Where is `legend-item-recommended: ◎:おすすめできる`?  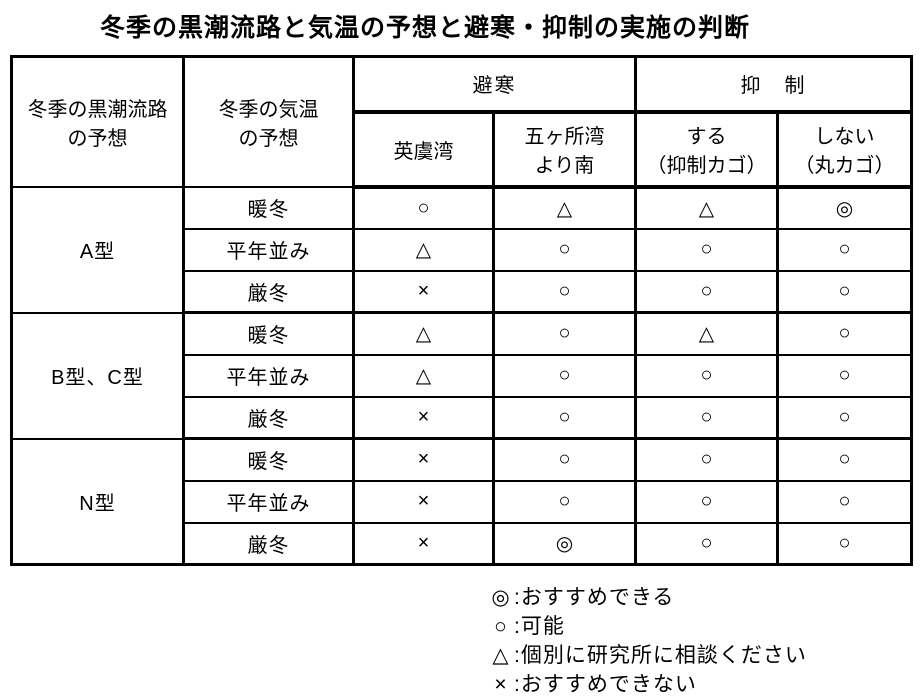
legend-item-recommended: ◎:おすすめできる is located at coordinates (647, 597).